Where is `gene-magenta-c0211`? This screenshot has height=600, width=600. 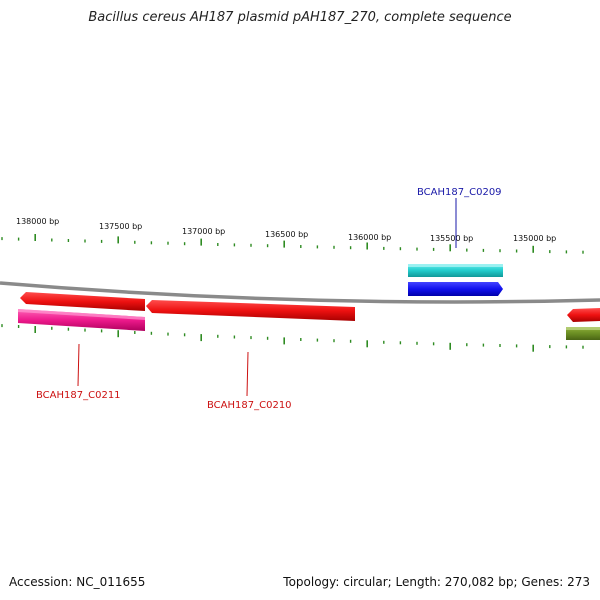 gene-magenta-c0211 is located at coordinates (81, 320).